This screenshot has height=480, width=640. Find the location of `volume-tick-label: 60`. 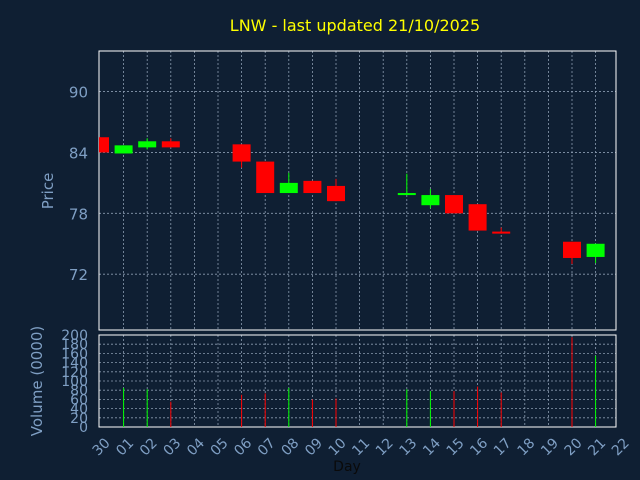

volume-tick-label: 60 is located at coordinates (79, 400).